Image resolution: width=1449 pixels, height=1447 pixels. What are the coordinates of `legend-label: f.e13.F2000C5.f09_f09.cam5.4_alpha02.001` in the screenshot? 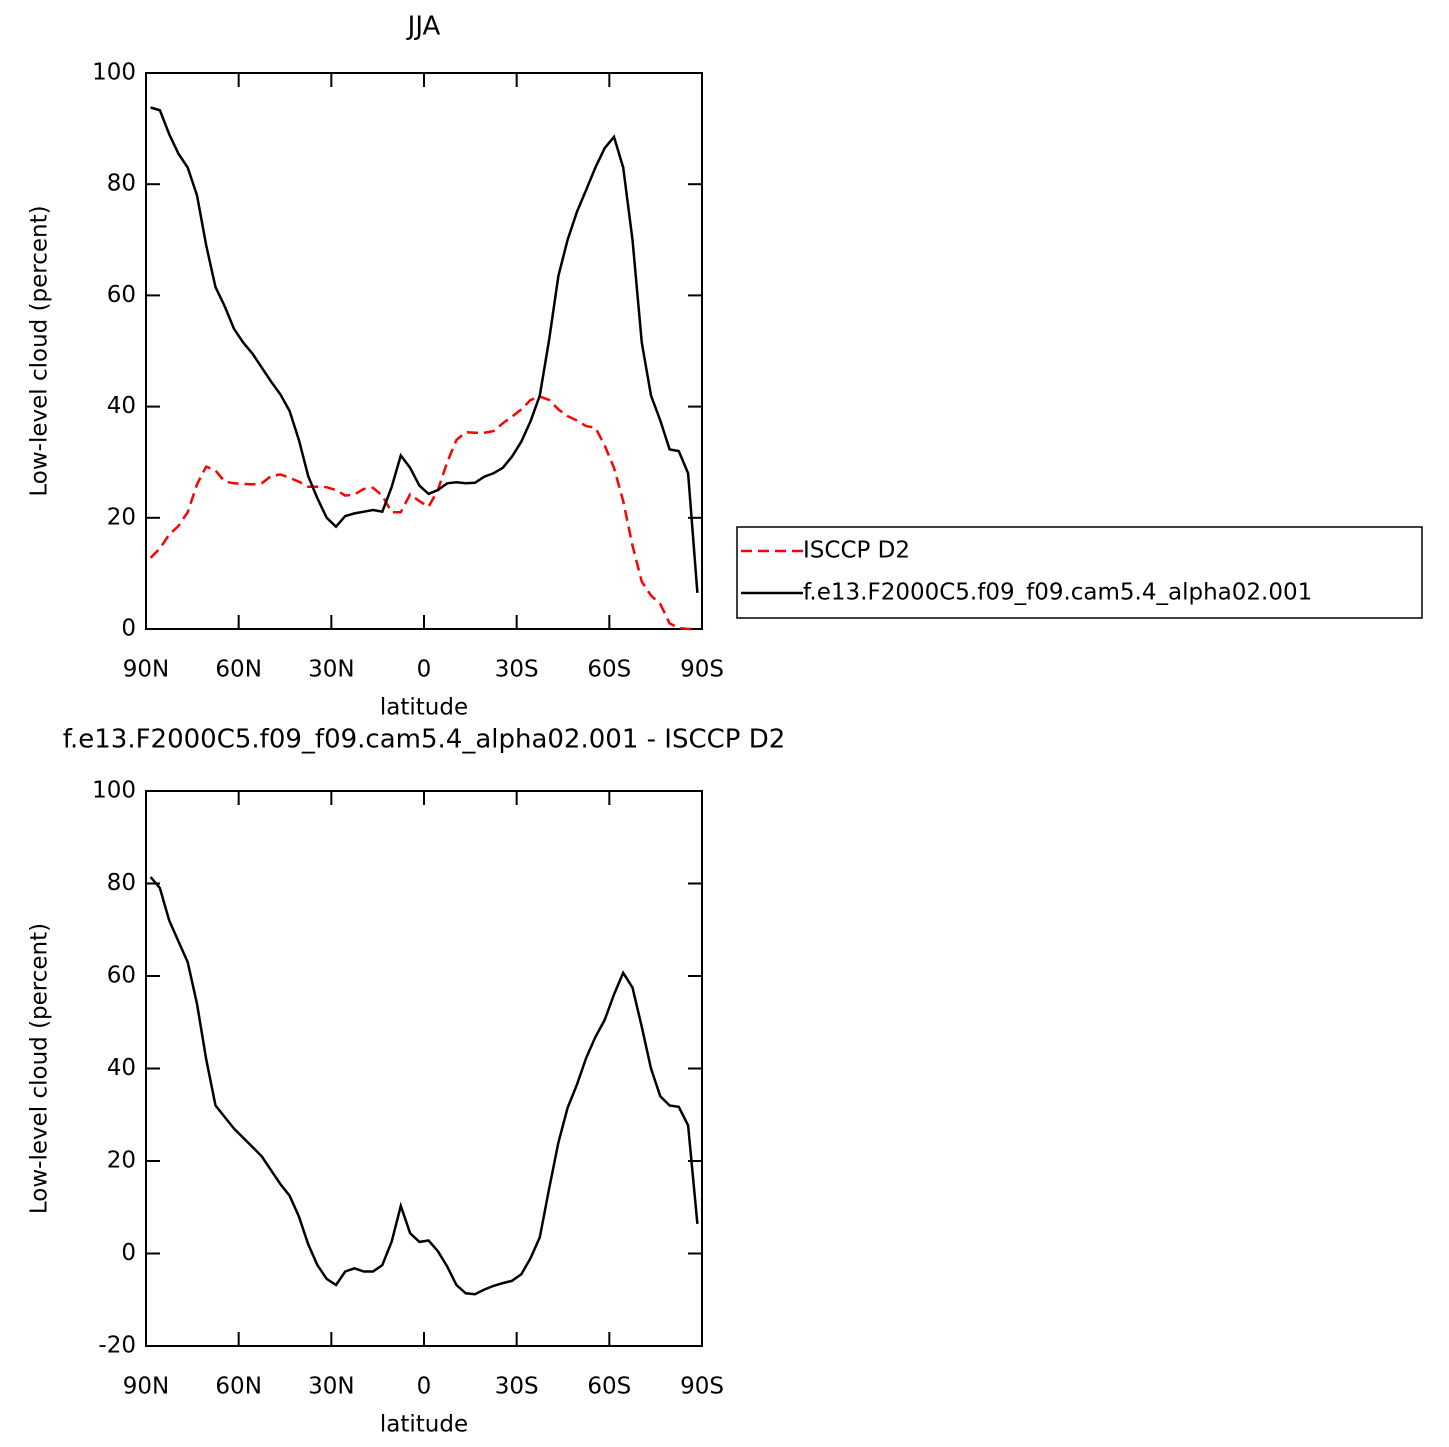 It's located at (1057, 593).